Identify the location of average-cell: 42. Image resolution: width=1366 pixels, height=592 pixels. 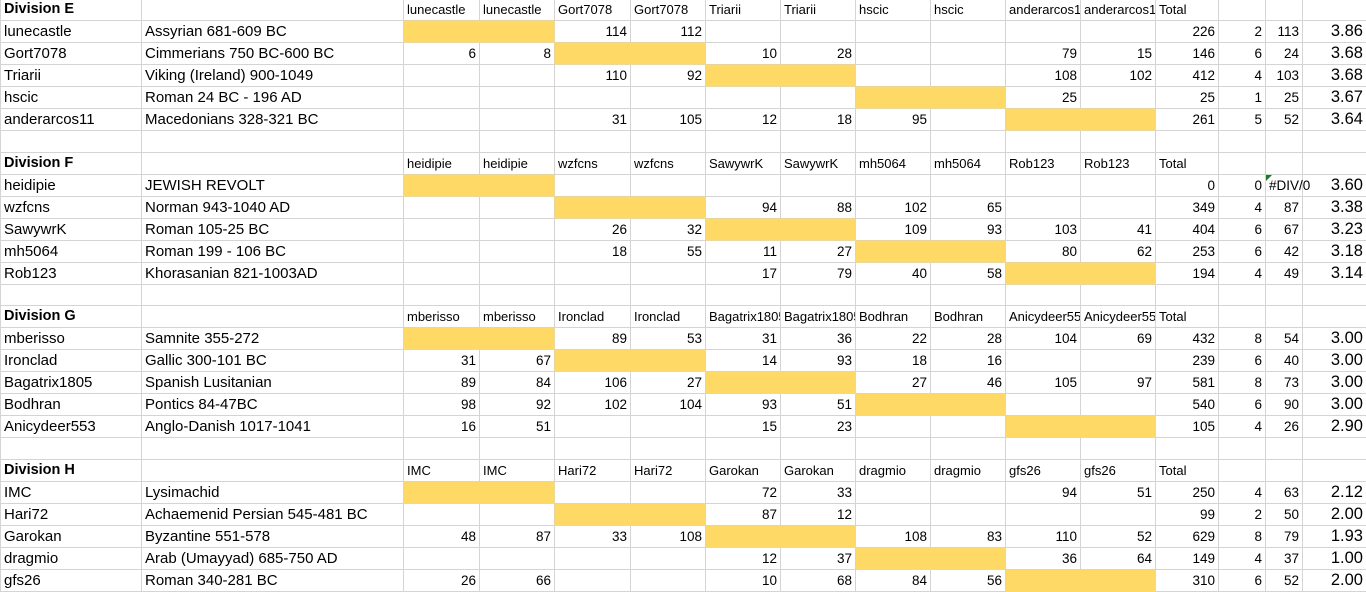
(1284, 251).